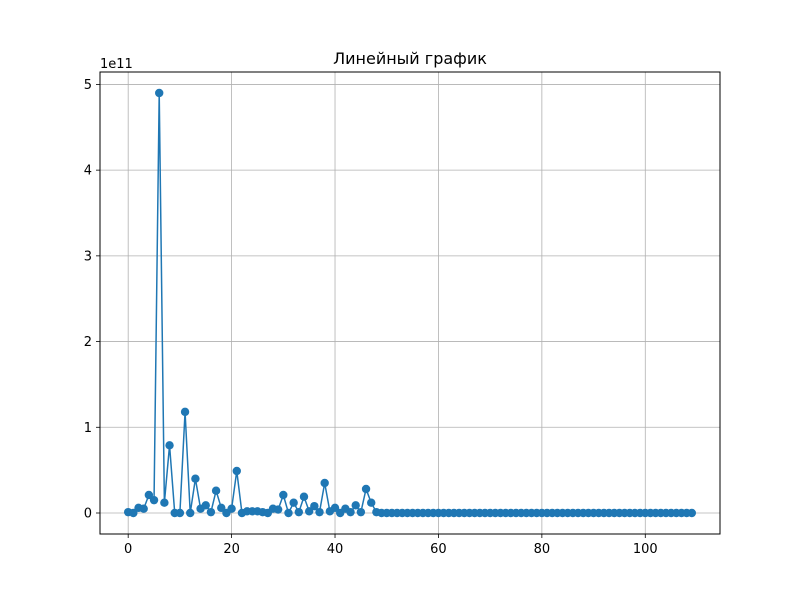 This screenshot has width=800, height=600. What do you see at coordinates (128, 549) in the screenshot?
I see `x-tick-label: 0` at bounding box center [128, 549].